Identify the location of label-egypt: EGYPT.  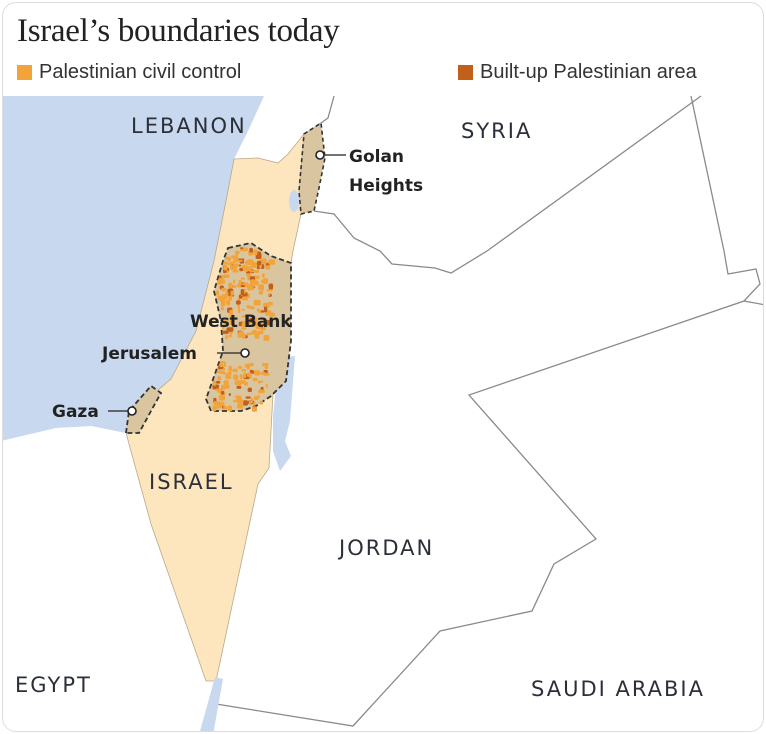
(53, 685).